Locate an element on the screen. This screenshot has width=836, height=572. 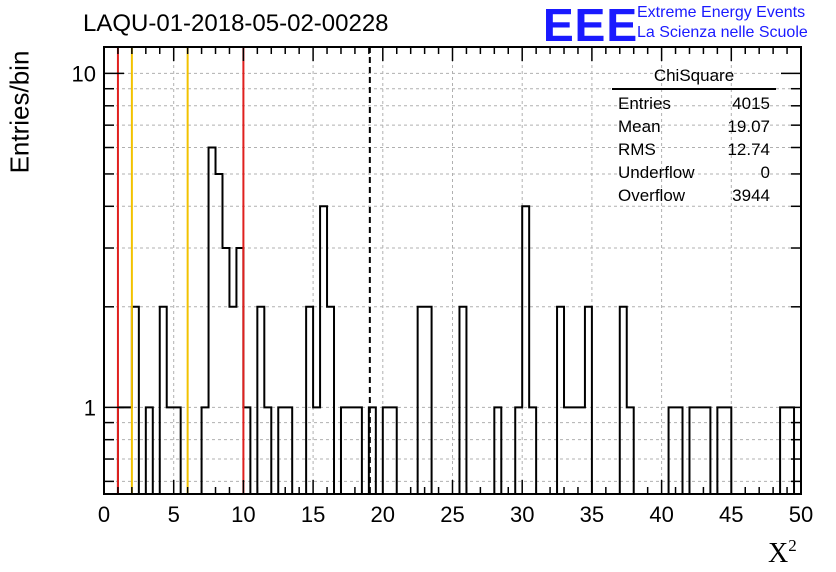
logo-line-2: La Scienza nelle Scuole is located at coordinates (722, 32).